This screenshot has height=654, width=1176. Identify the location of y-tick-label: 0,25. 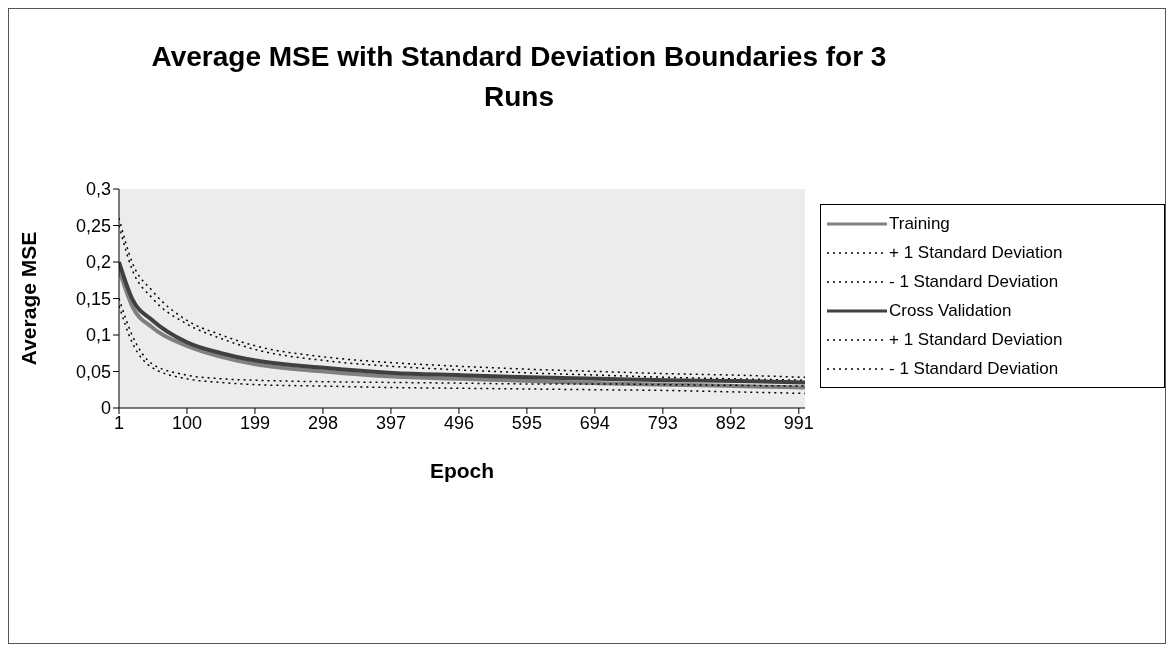
(93, 225).